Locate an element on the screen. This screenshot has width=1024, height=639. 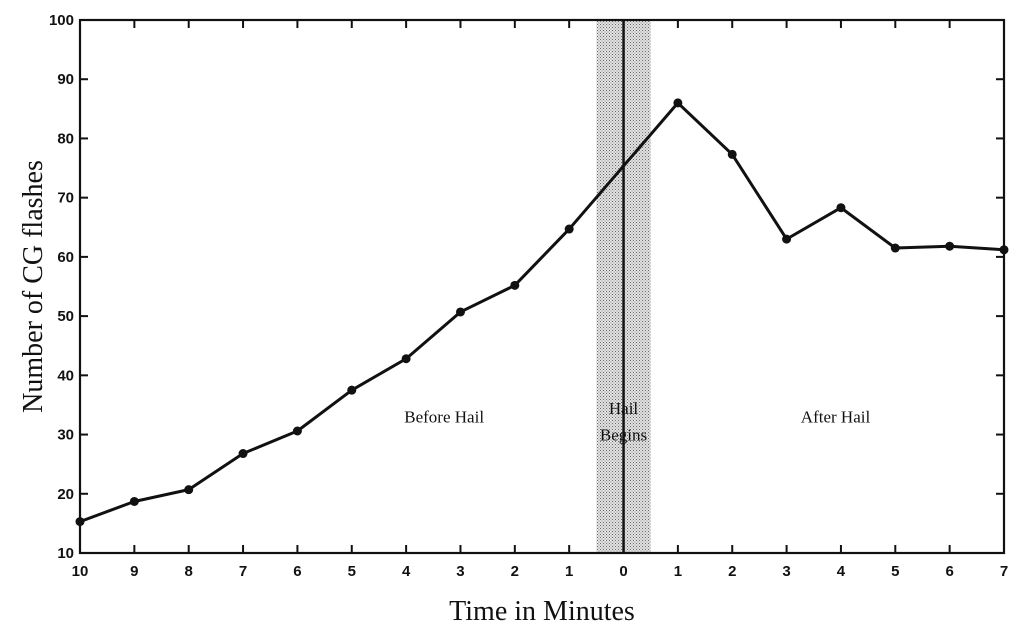
y-tick-label: 80 is located at coordinates (65, 138).